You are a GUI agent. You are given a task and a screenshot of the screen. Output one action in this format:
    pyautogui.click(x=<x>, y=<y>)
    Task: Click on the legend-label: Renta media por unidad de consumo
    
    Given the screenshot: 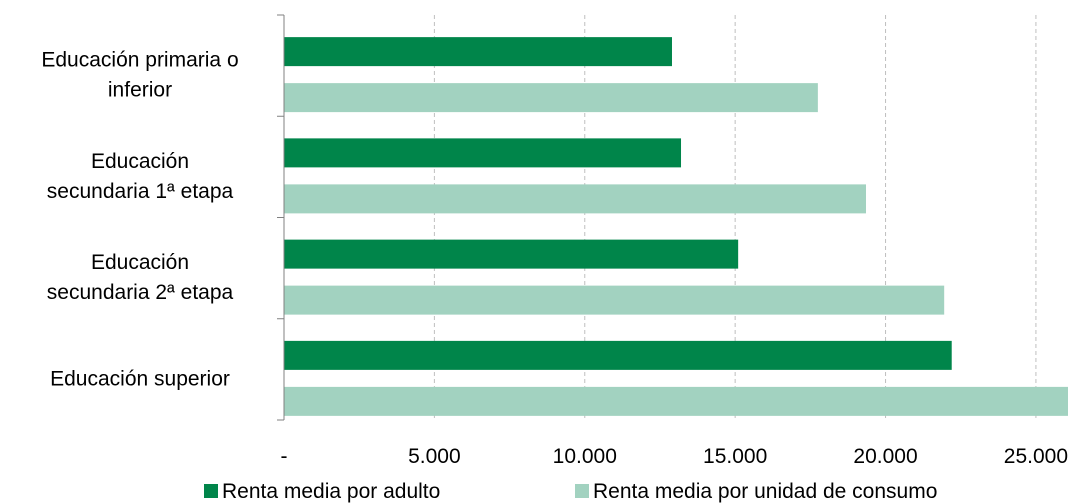 What is the action you would take?
    pyautogui.click(x=765, y=491)
    